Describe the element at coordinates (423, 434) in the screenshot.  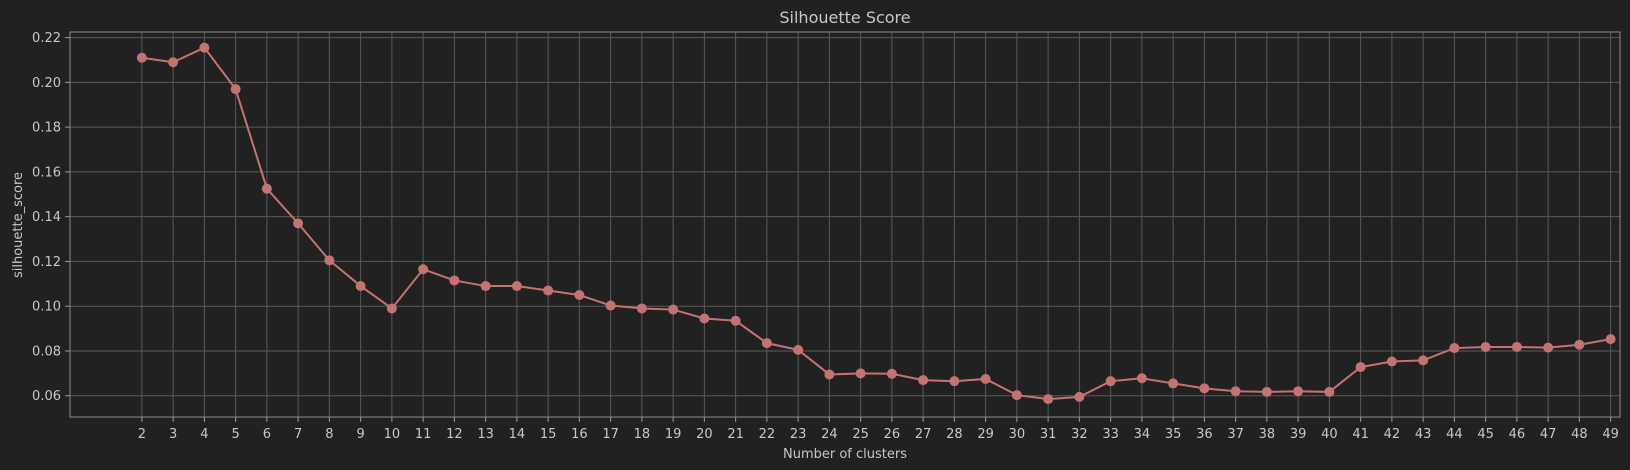
I see `x-tick-label: 11` at that location.